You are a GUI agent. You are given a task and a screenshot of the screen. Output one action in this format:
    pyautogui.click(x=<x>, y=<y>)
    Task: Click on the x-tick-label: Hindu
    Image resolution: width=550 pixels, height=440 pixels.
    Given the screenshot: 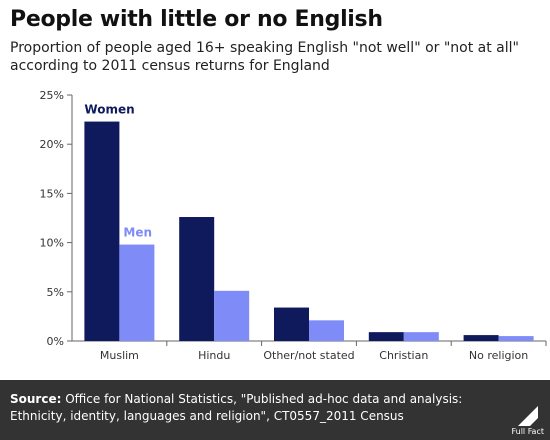 What is the action you would take?
    pyautogui.click(x=214, y=355)
    